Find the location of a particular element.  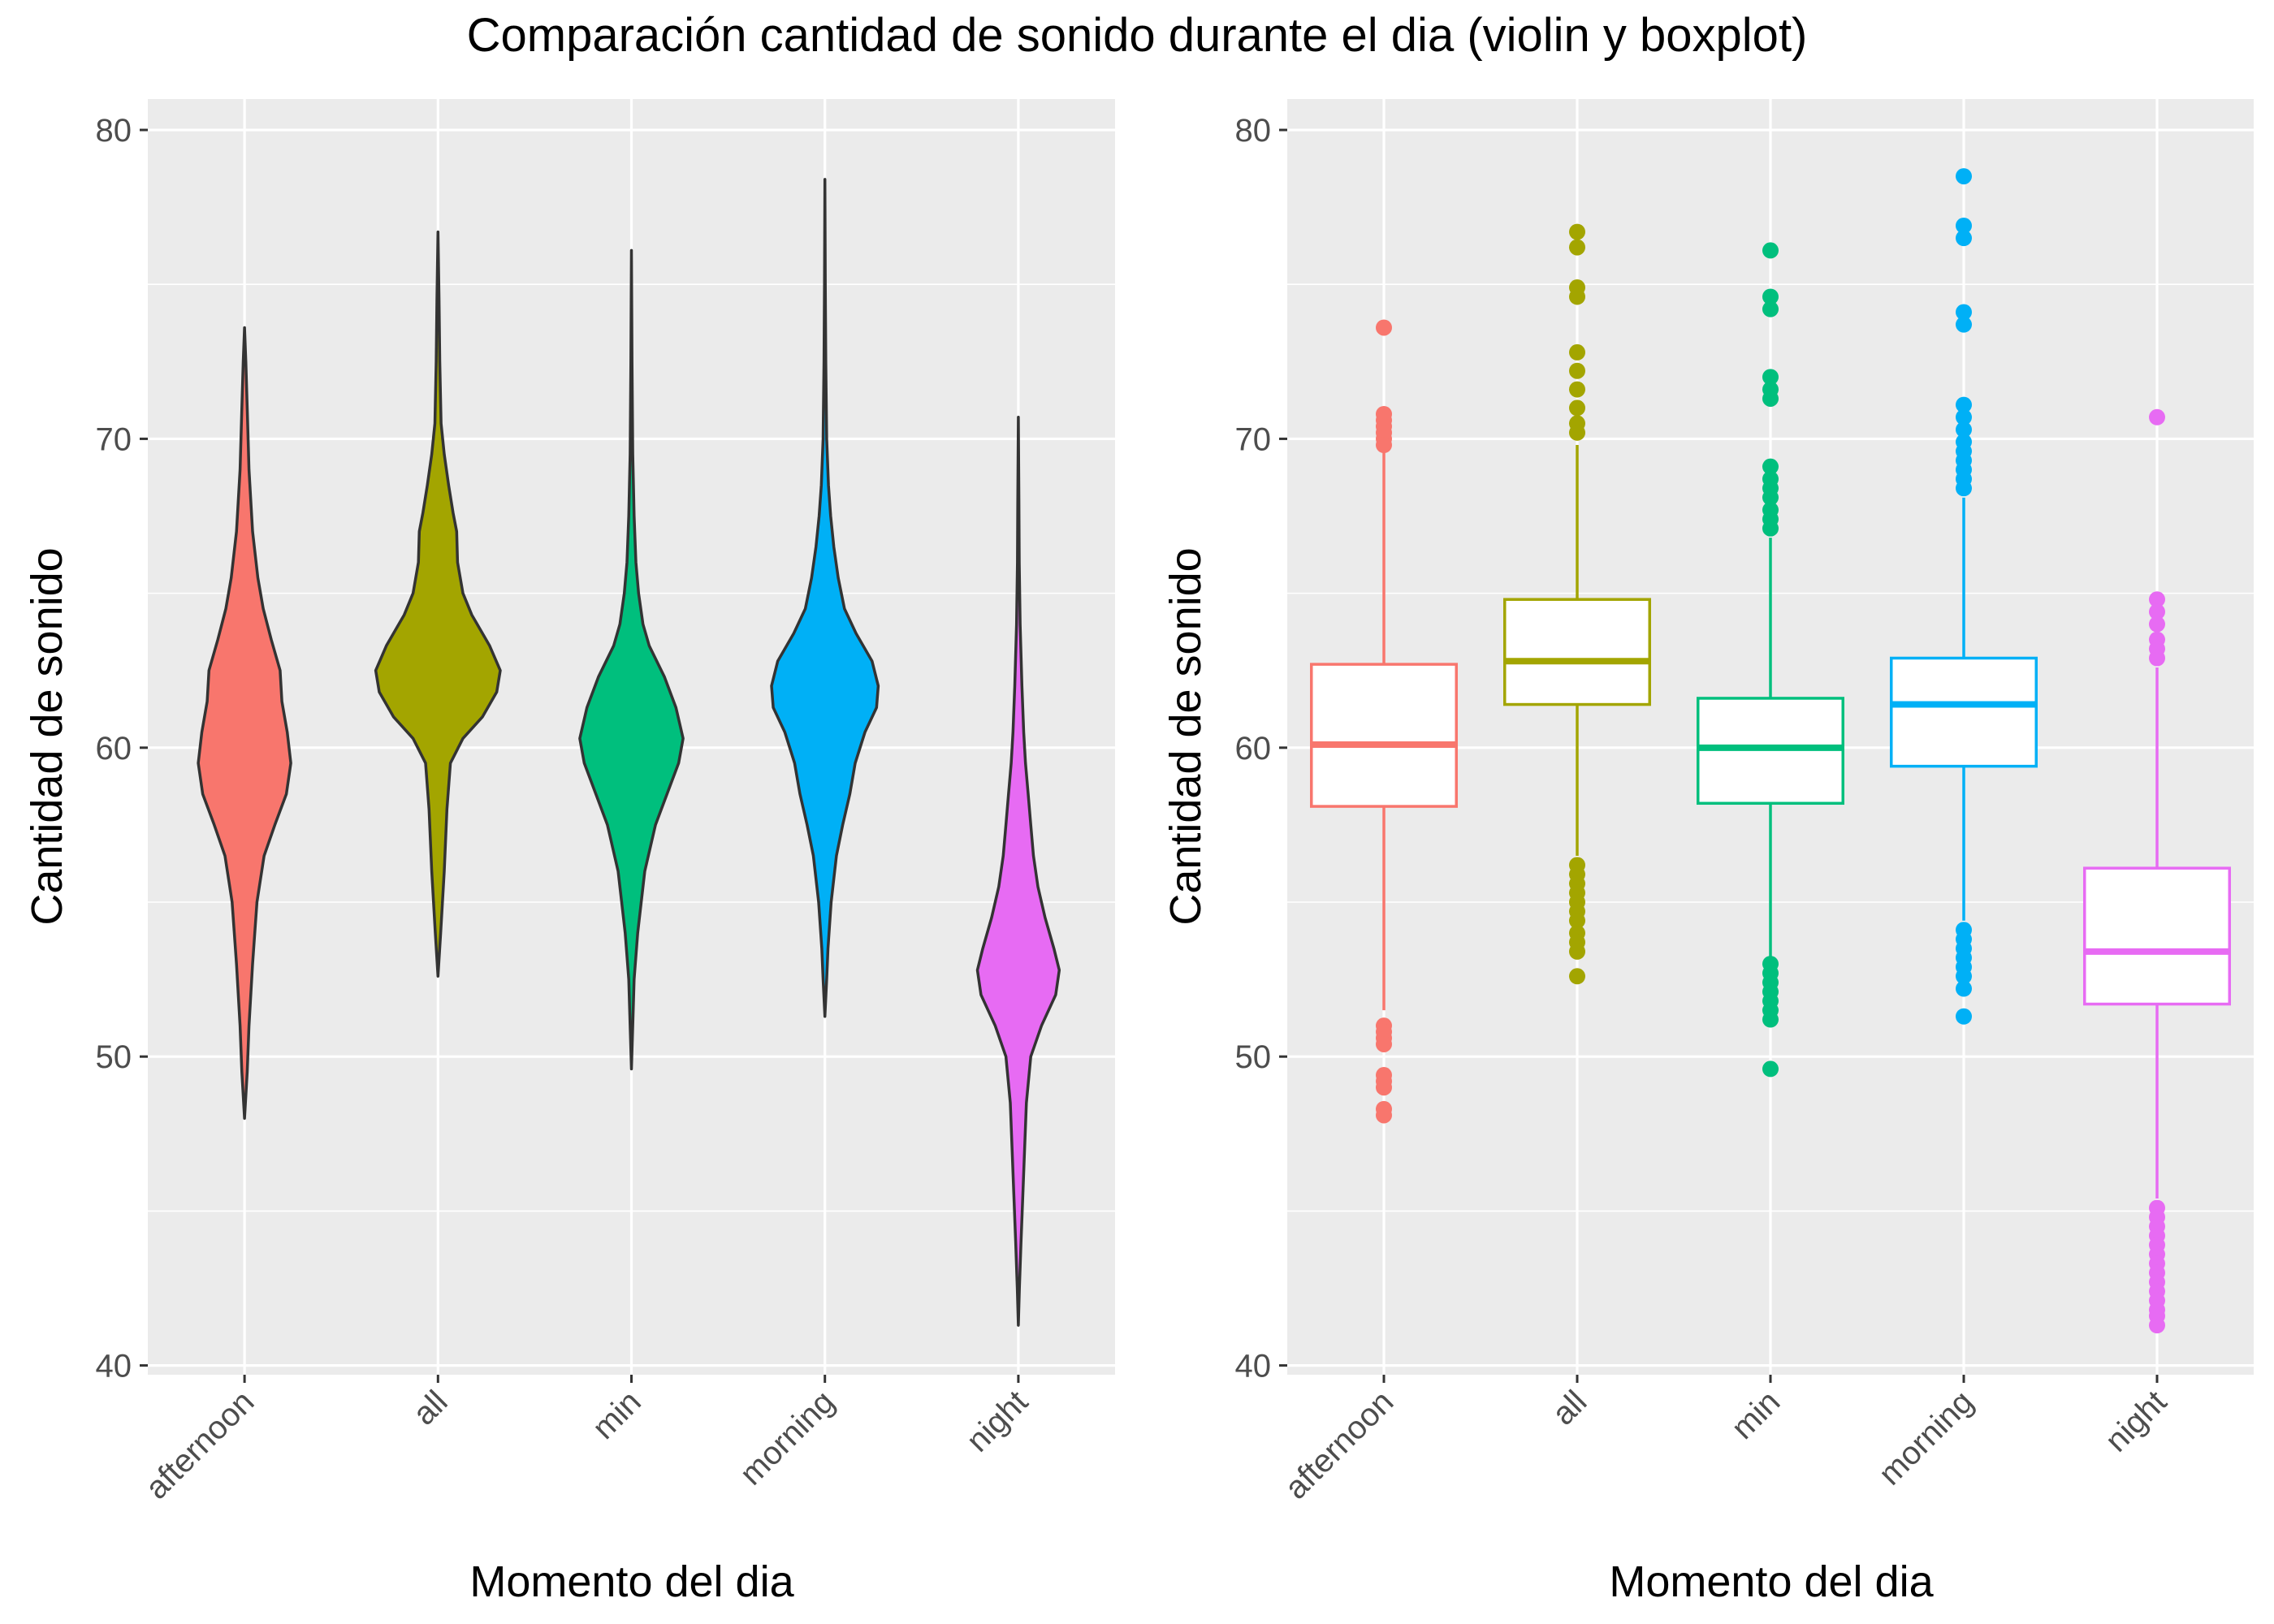

violin-y-tick-label: 60 is located at coordinates (114, 749).